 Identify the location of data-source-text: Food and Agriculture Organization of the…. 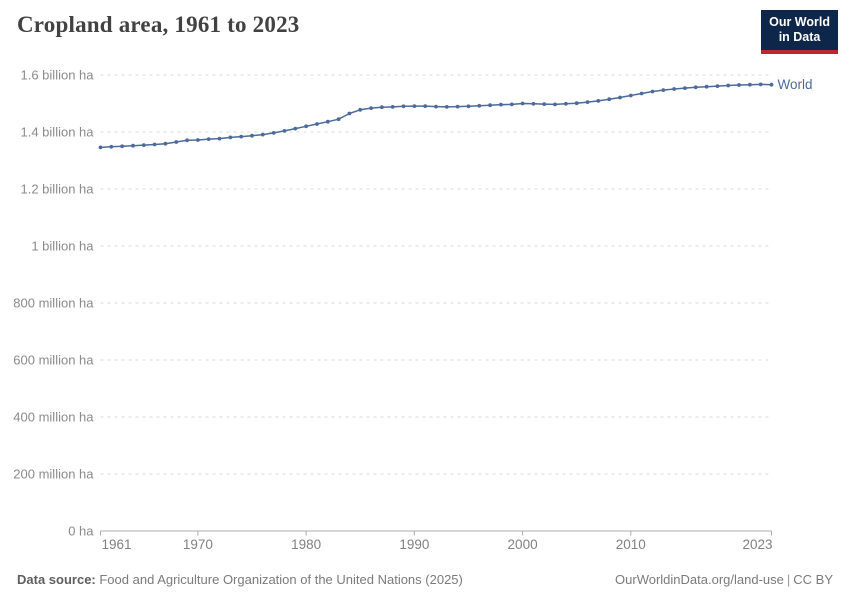
(279, 579).